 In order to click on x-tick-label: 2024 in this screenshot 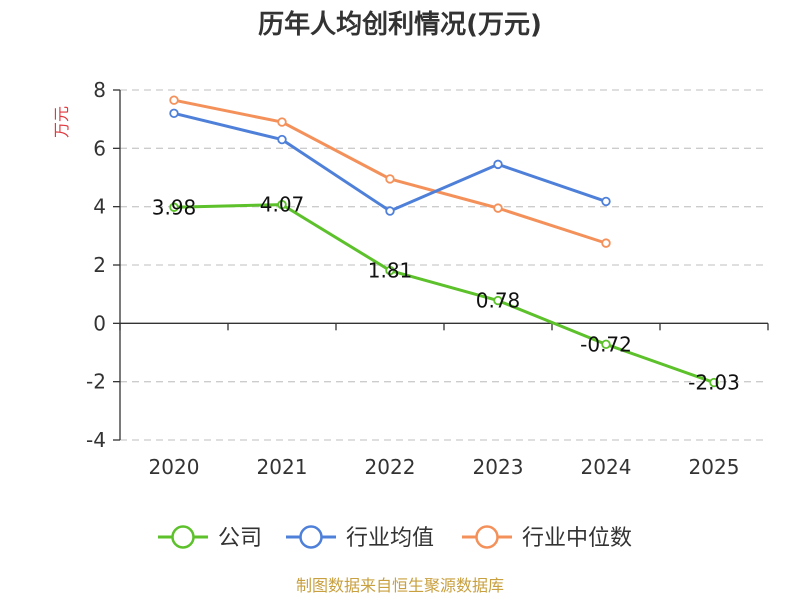, I will do `click(606, 467)`.